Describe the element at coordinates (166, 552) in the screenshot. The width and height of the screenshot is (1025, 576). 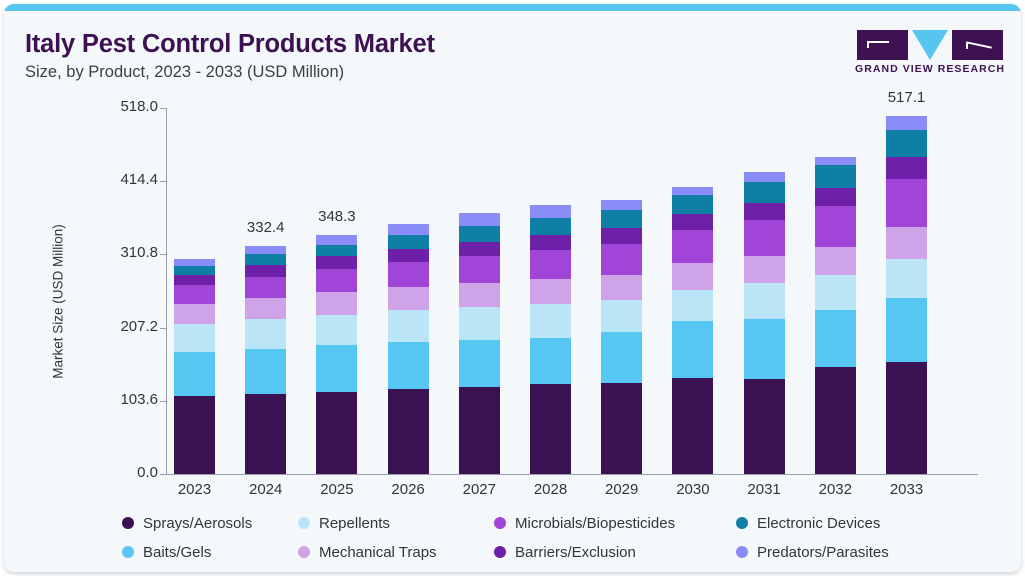
I see `legend-item: Baits/Gels` at that location.